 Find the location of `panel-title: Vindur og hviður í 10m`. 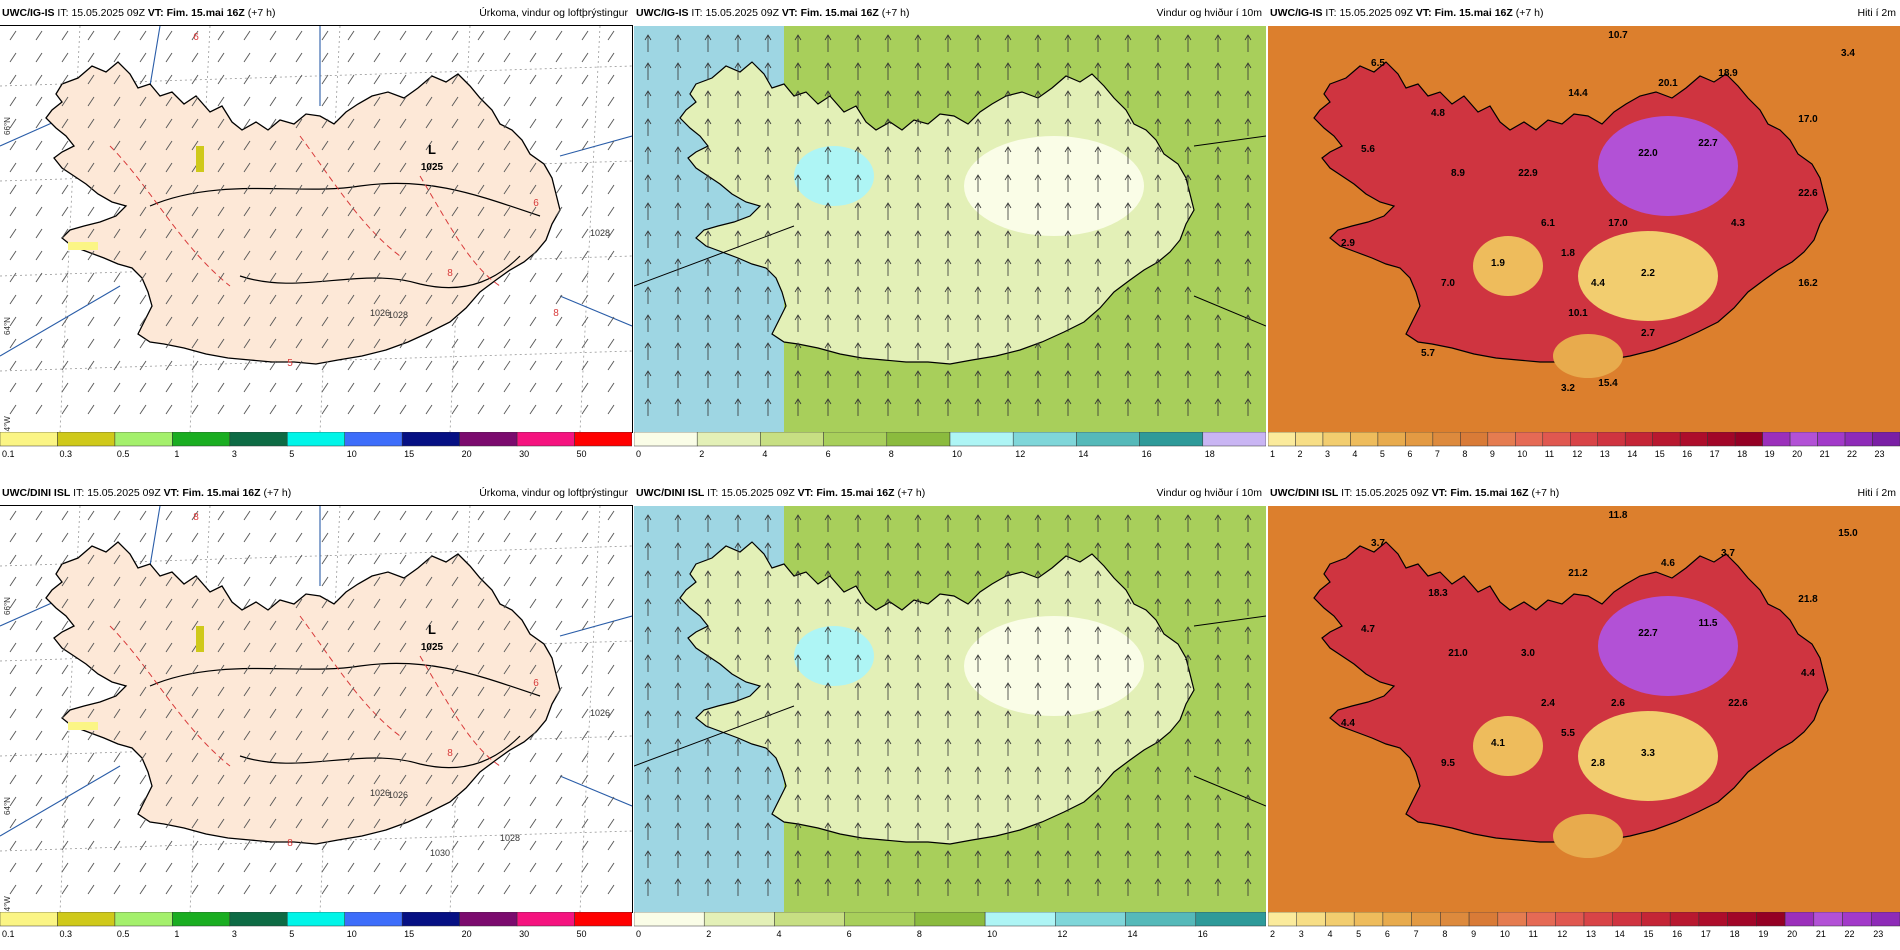

panel-title: Vindur og hviður í 10m is located at coordinates (1209, 13).